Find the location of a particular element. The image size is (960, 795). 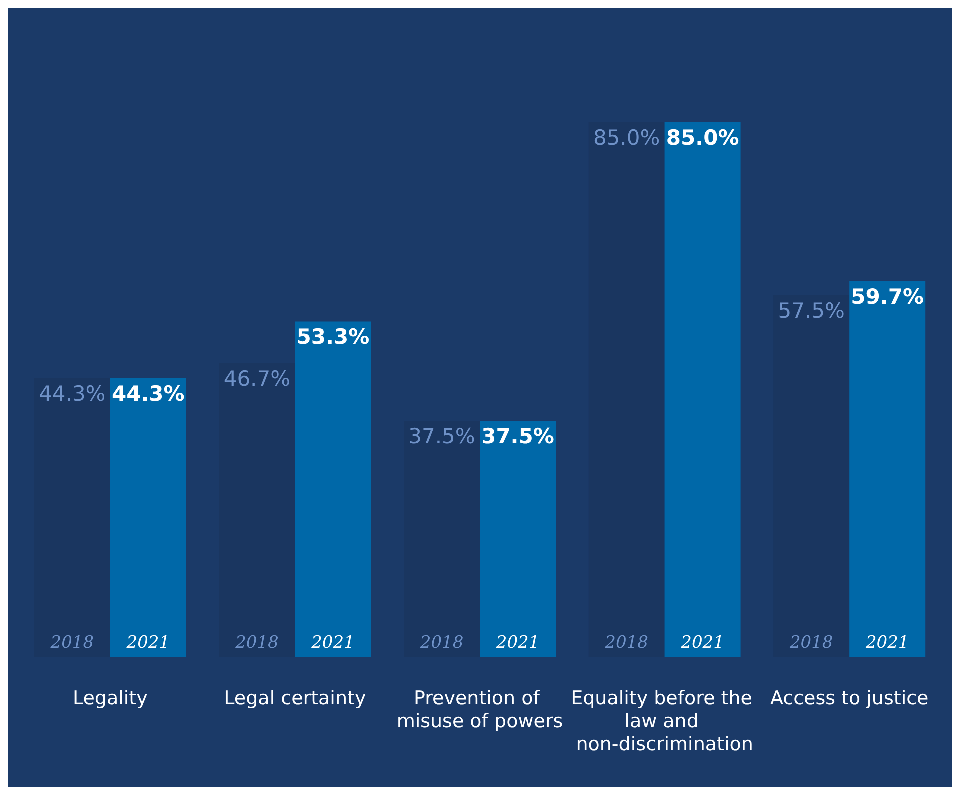

data-label: 53.3% is located at coordinates (333, 337).